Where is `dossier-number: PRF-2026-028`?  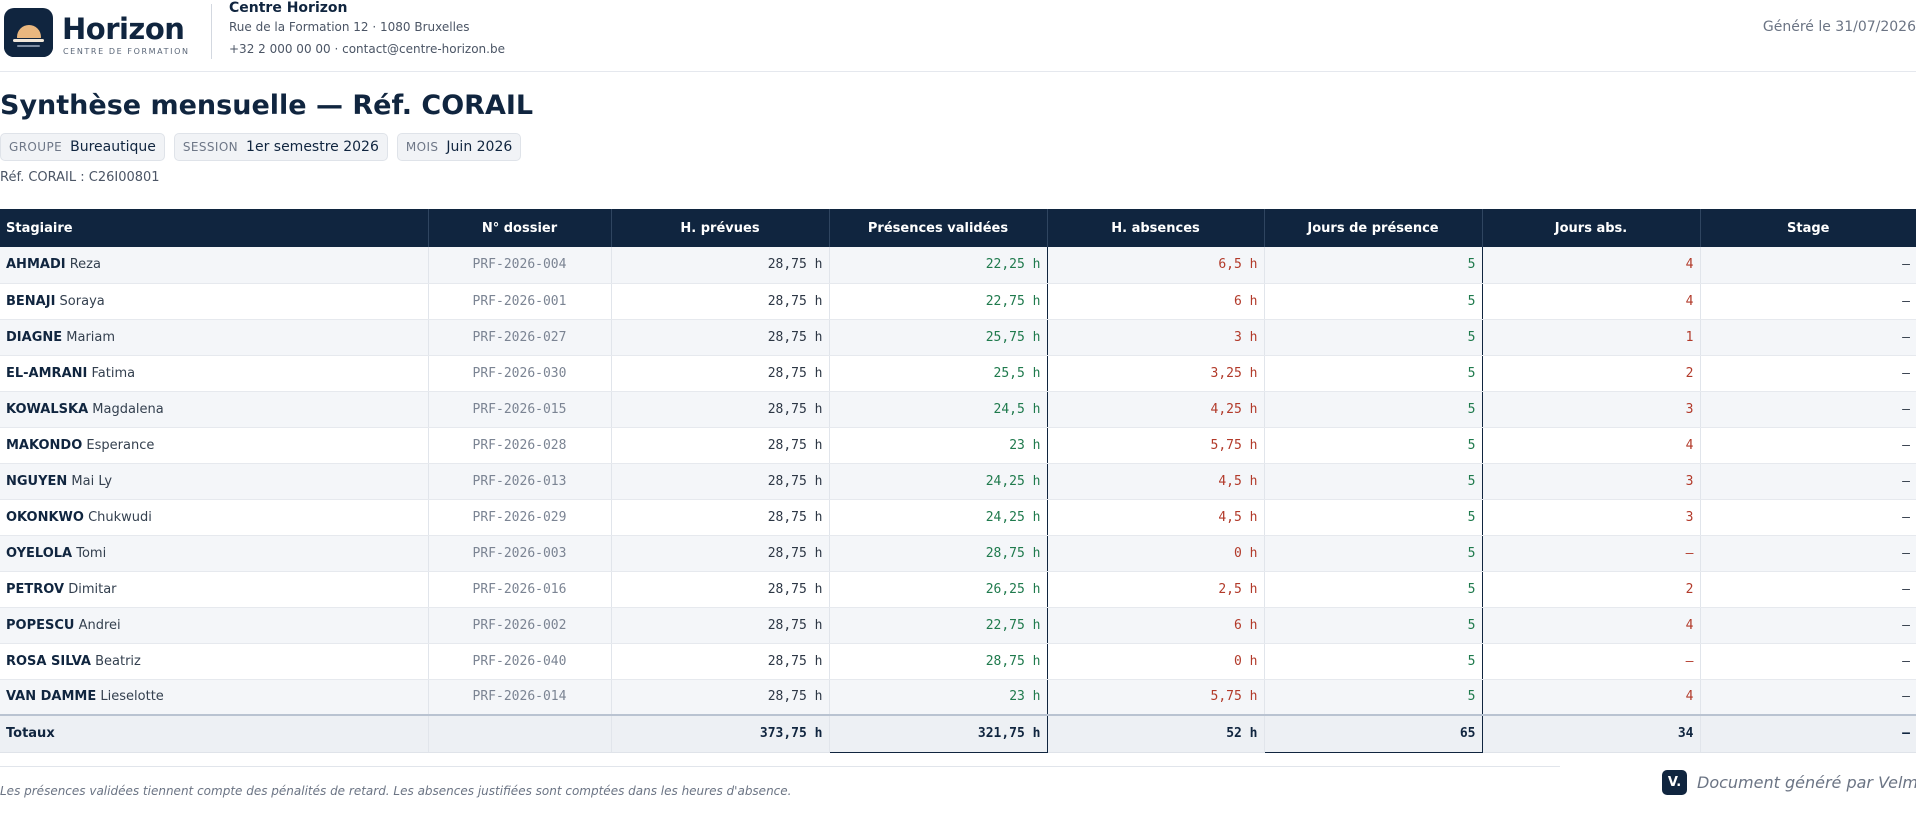 dossier-number: PRF-2026-028 is located at coordinates (520, 445).